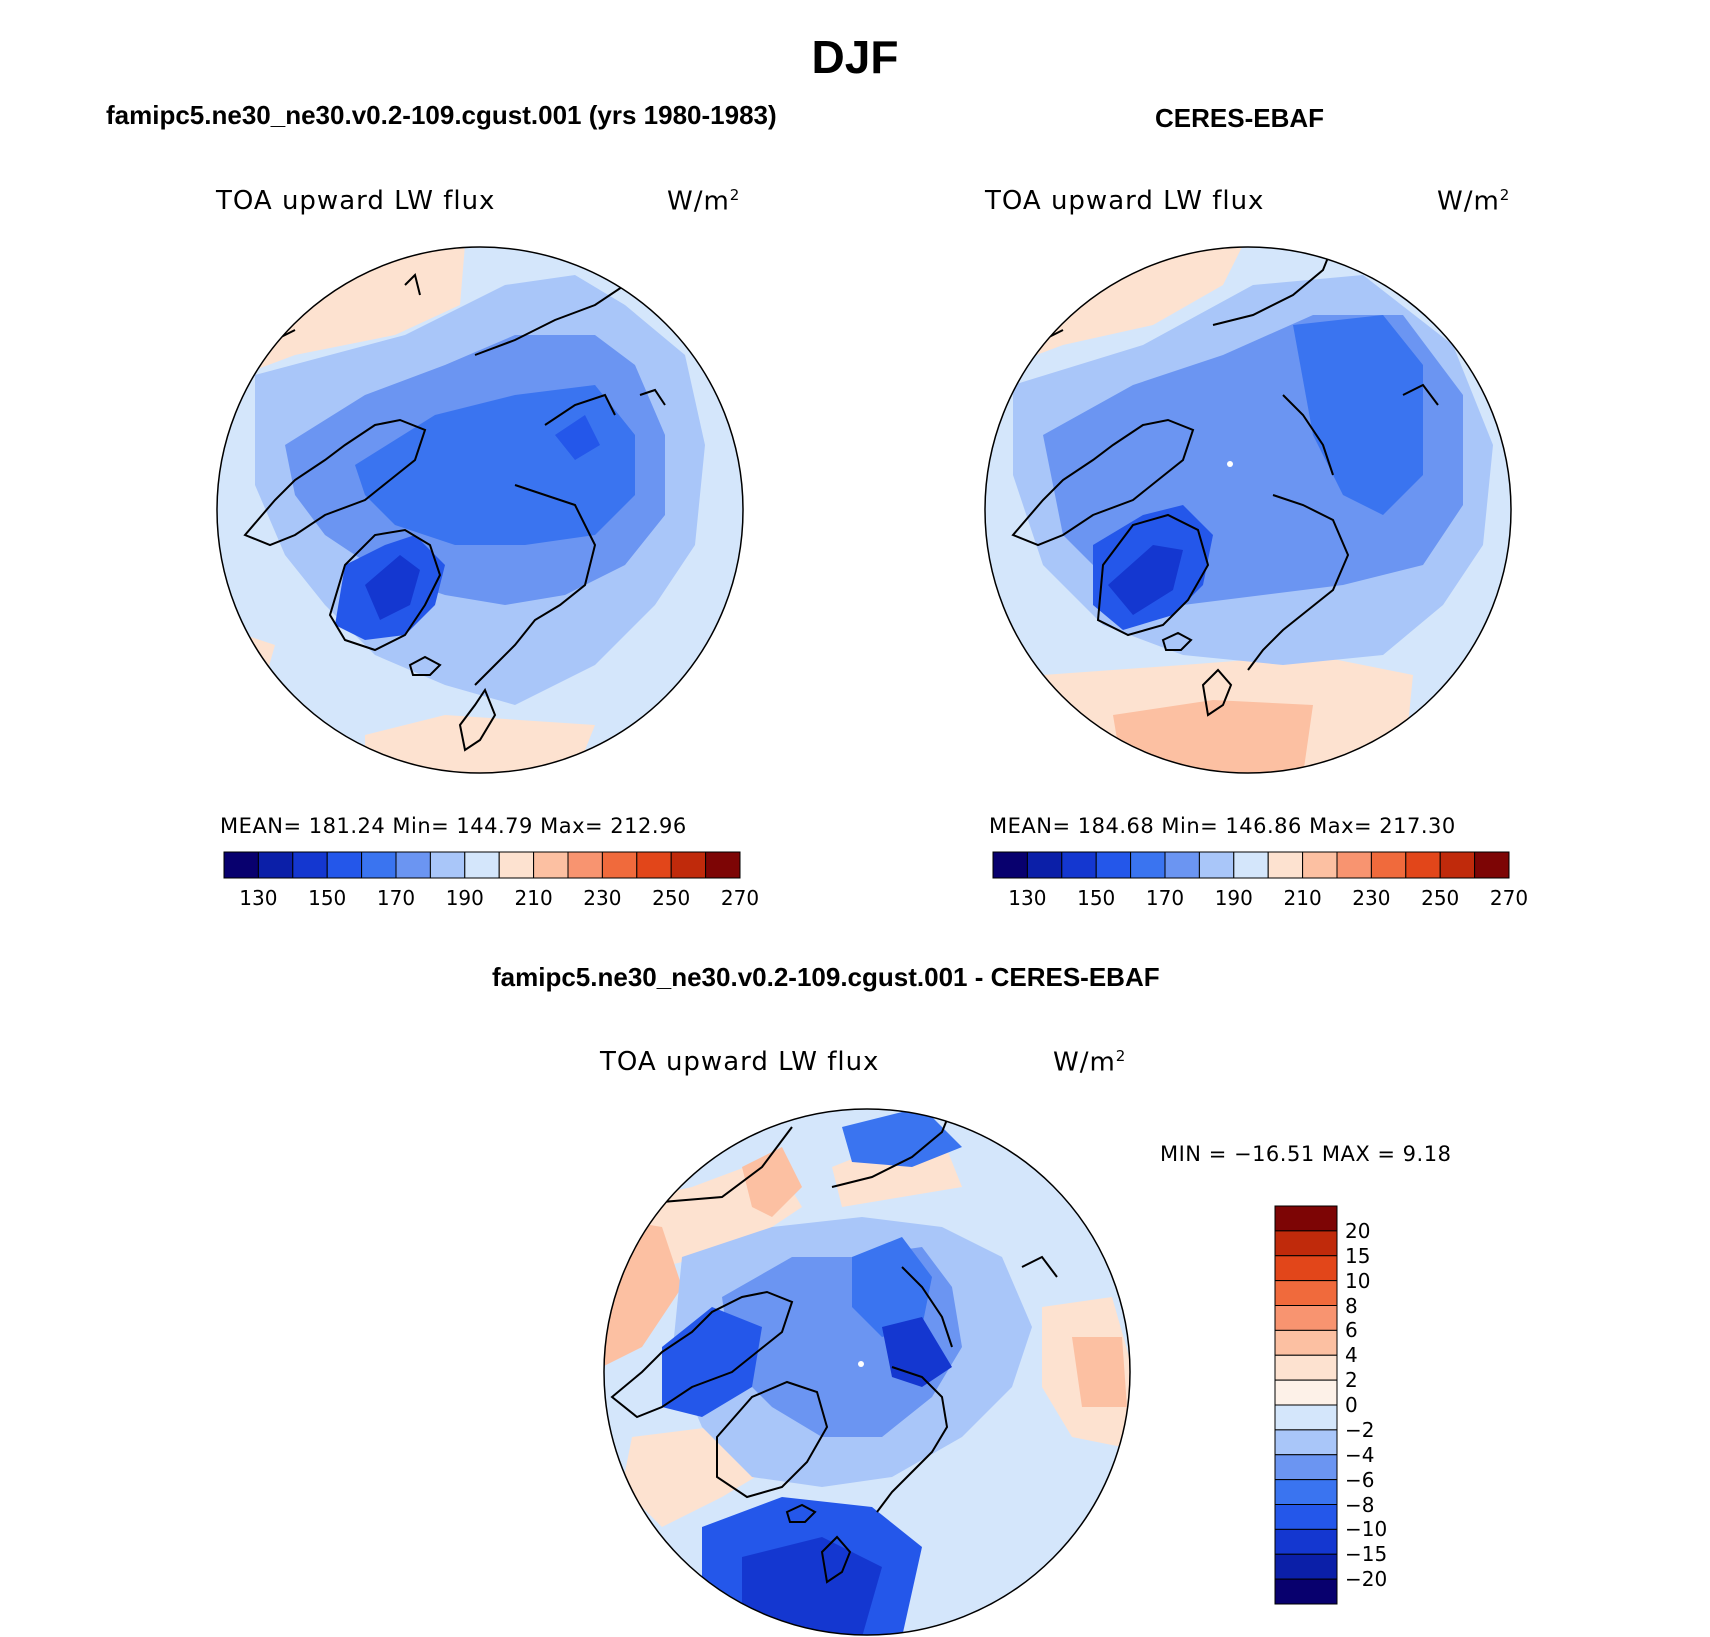 This screenshot has height=1637, width=1710. I want to click on panel-1-stats: MEAN= 181.24 Min= 144.79 Max= 212.96, so click(453, 826).